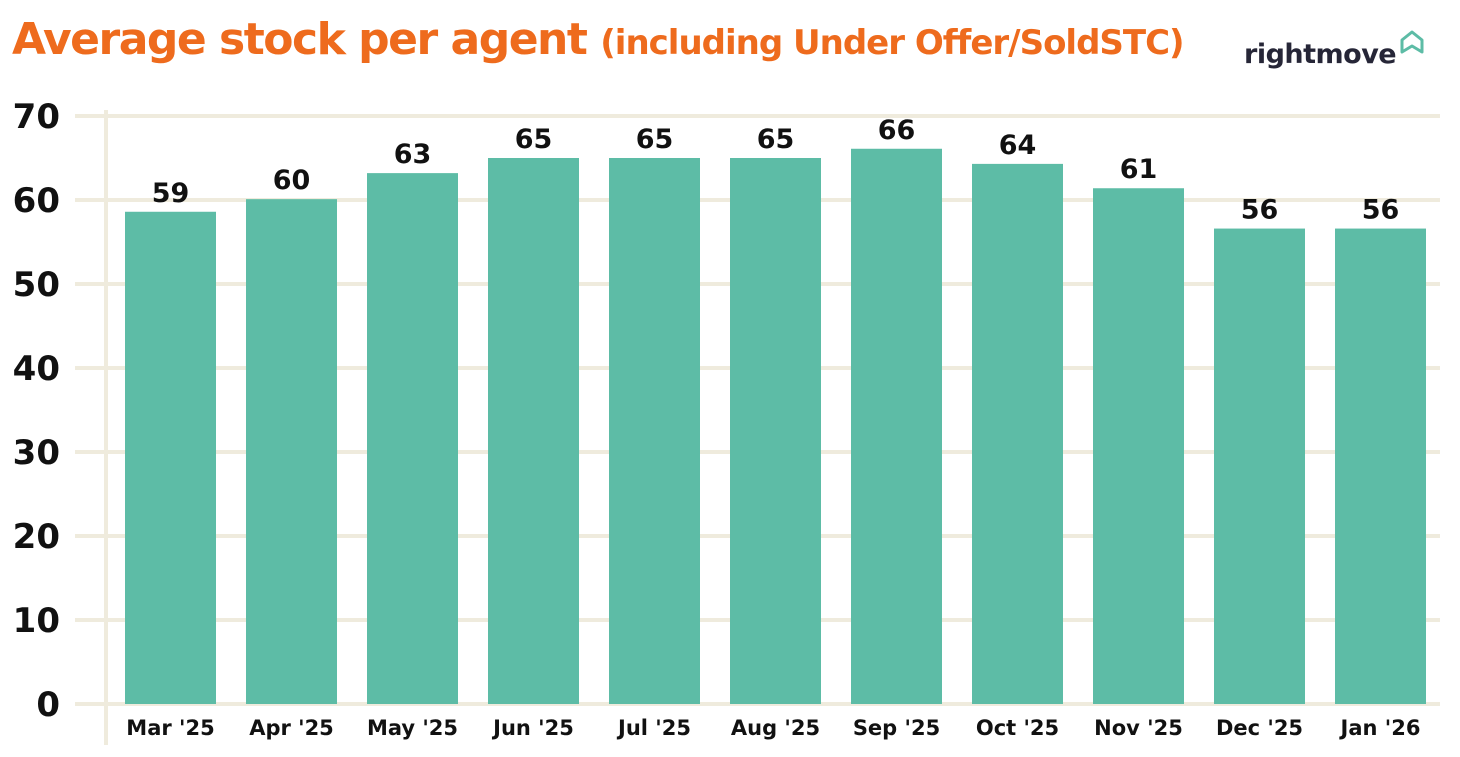  I want to click on rightmove-logo: rightmove, so click(1334, 50).